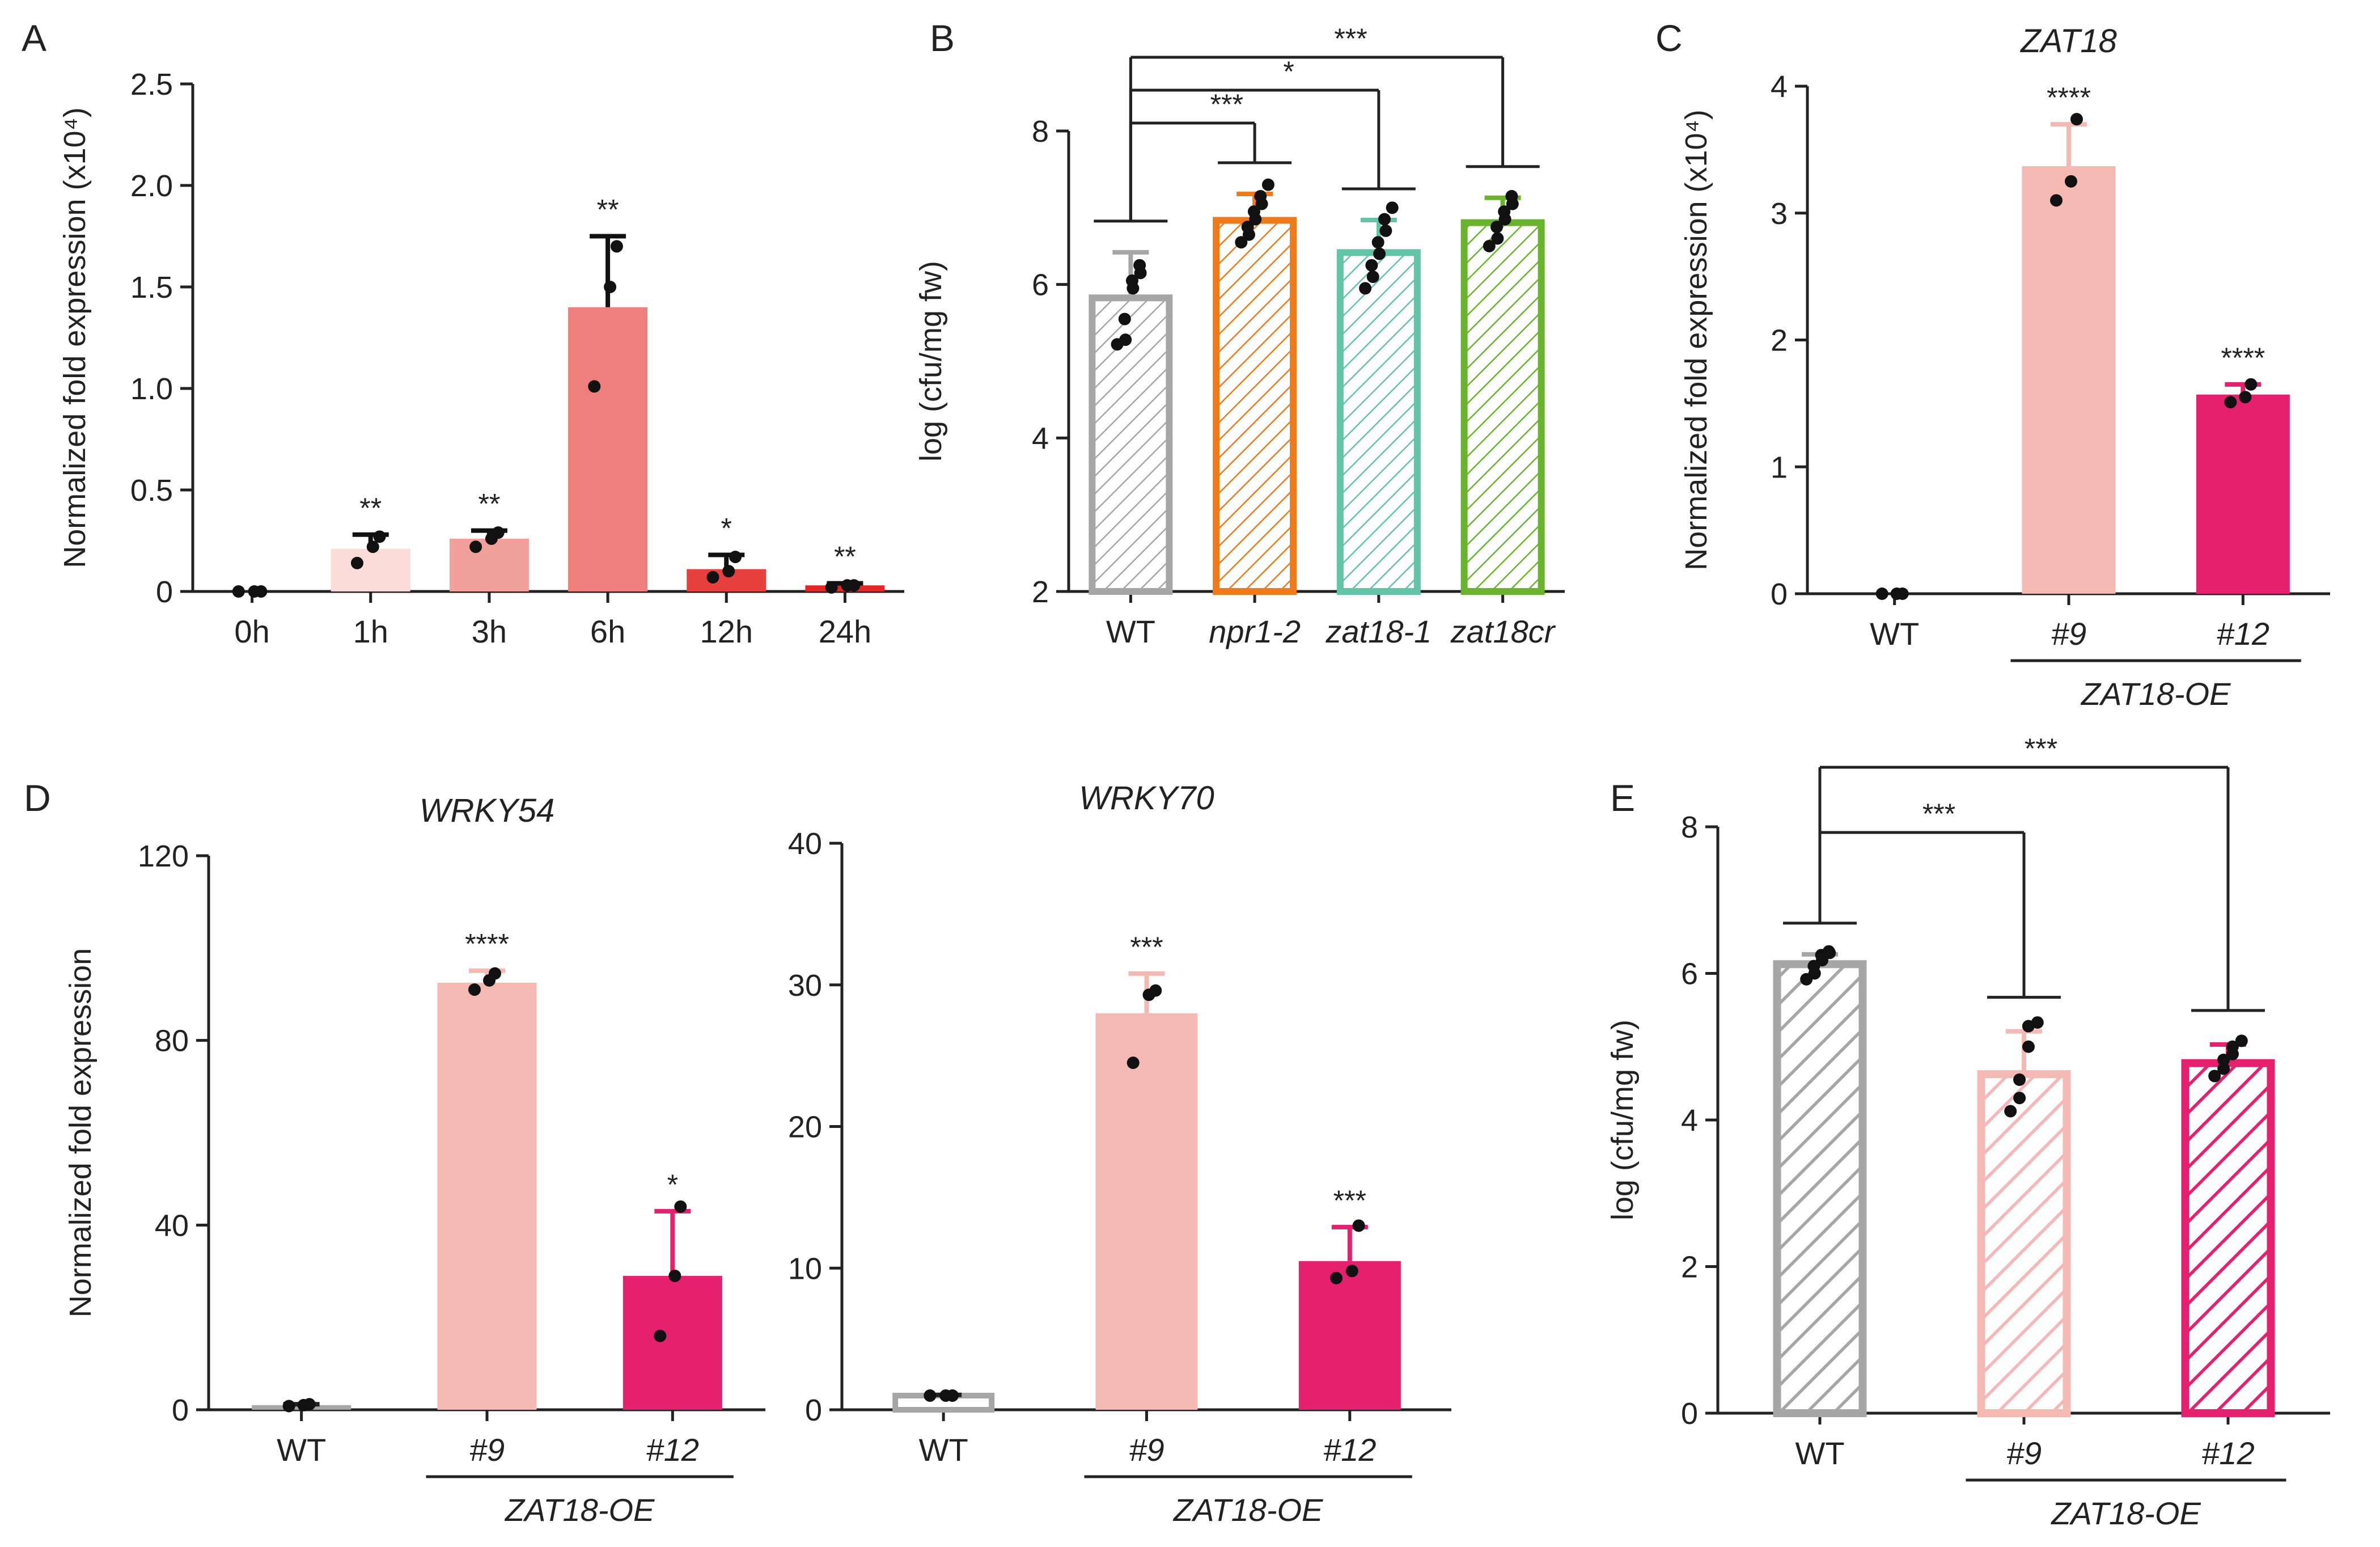 This screenshot has width=2380, height=1547. Describe the element at coordinates (81, 1133) in the screenshot. I see `y-axis-label: Normalized fold expression` at that location.